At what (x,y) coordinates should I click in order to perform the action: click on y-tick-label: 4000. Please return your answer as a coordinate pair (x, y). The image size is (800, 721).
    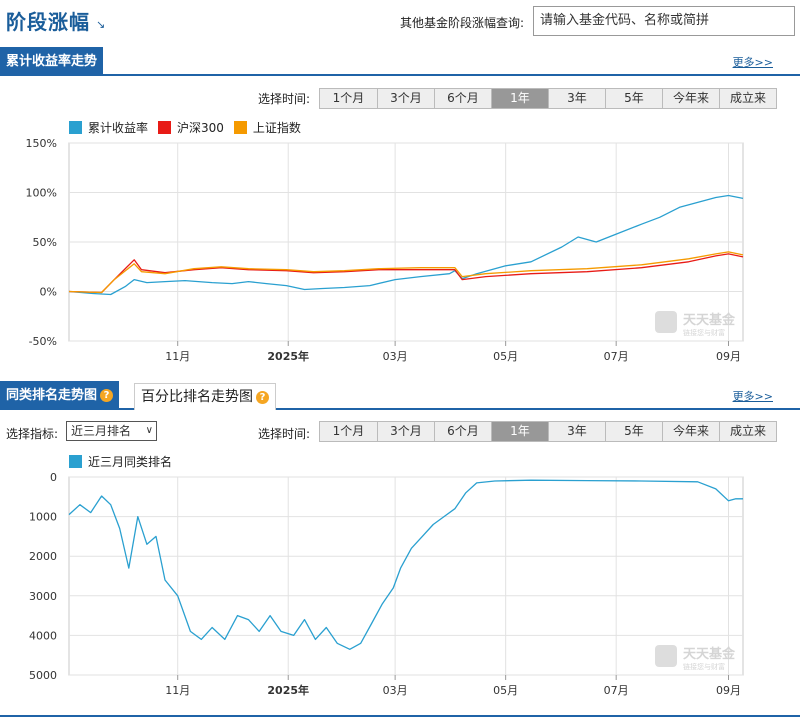
    Looking at the image, I should click on (43, 635).